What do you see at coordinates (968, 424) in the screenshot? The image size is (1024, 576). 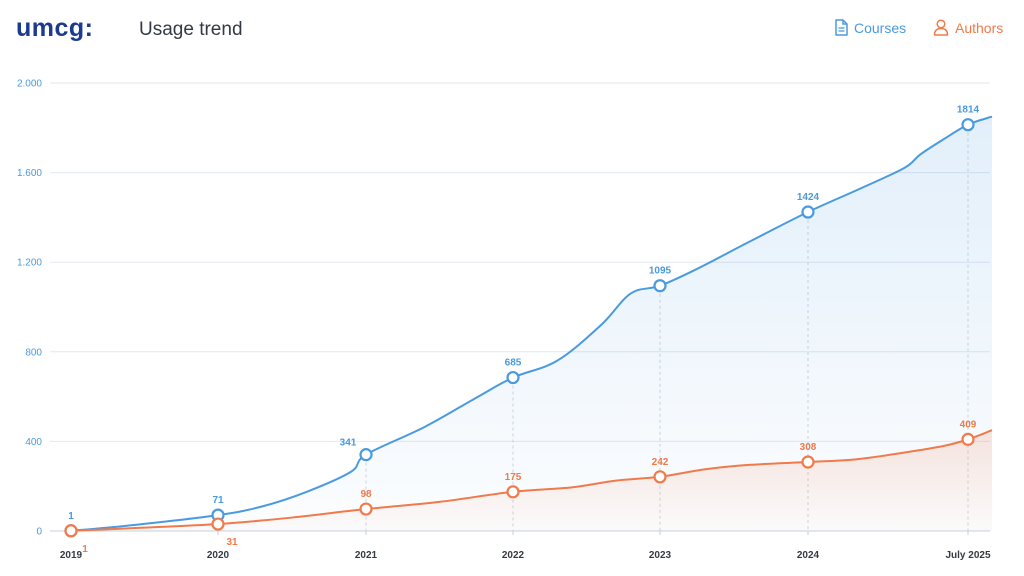 I see `authors-data-label: 409` at bounding box center [968, 424].